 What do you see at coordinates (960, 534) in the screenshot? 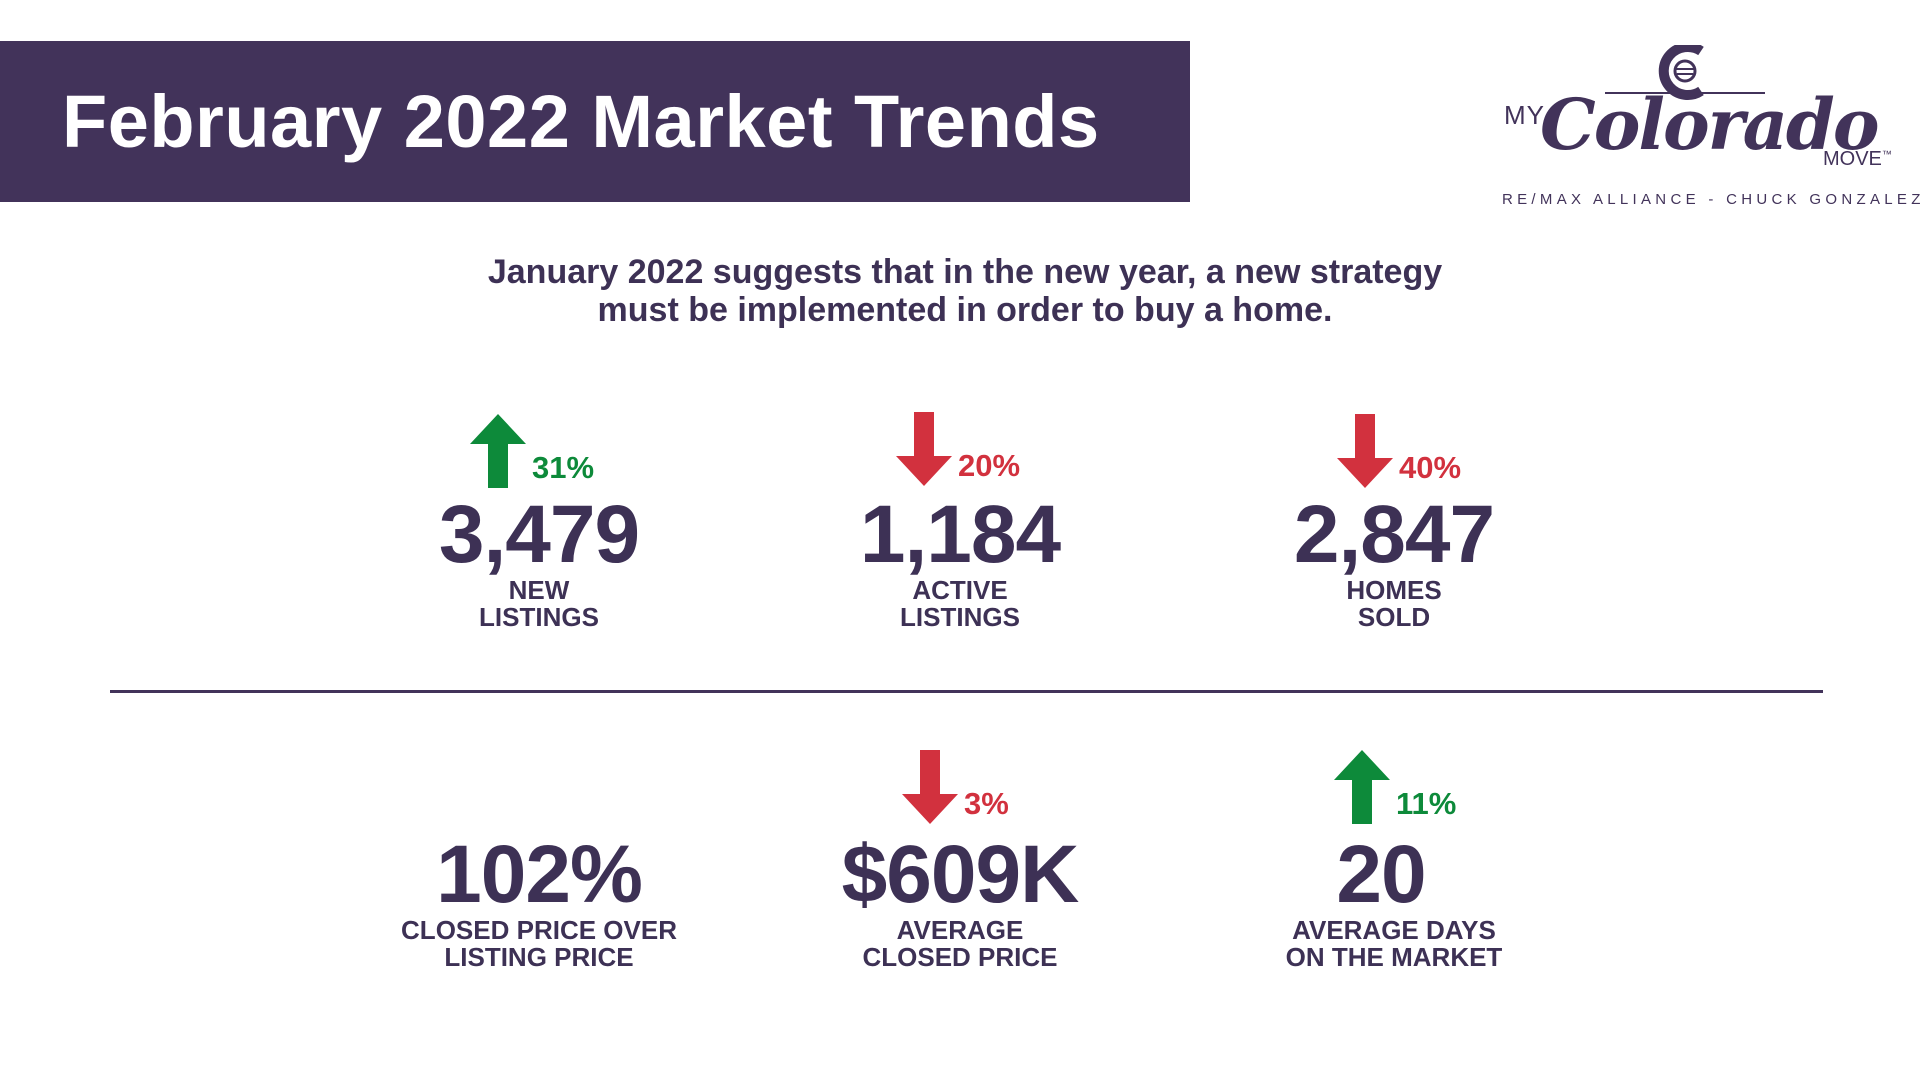
I see `active-listings-value: 1,184` at bounding box center [960, 534].